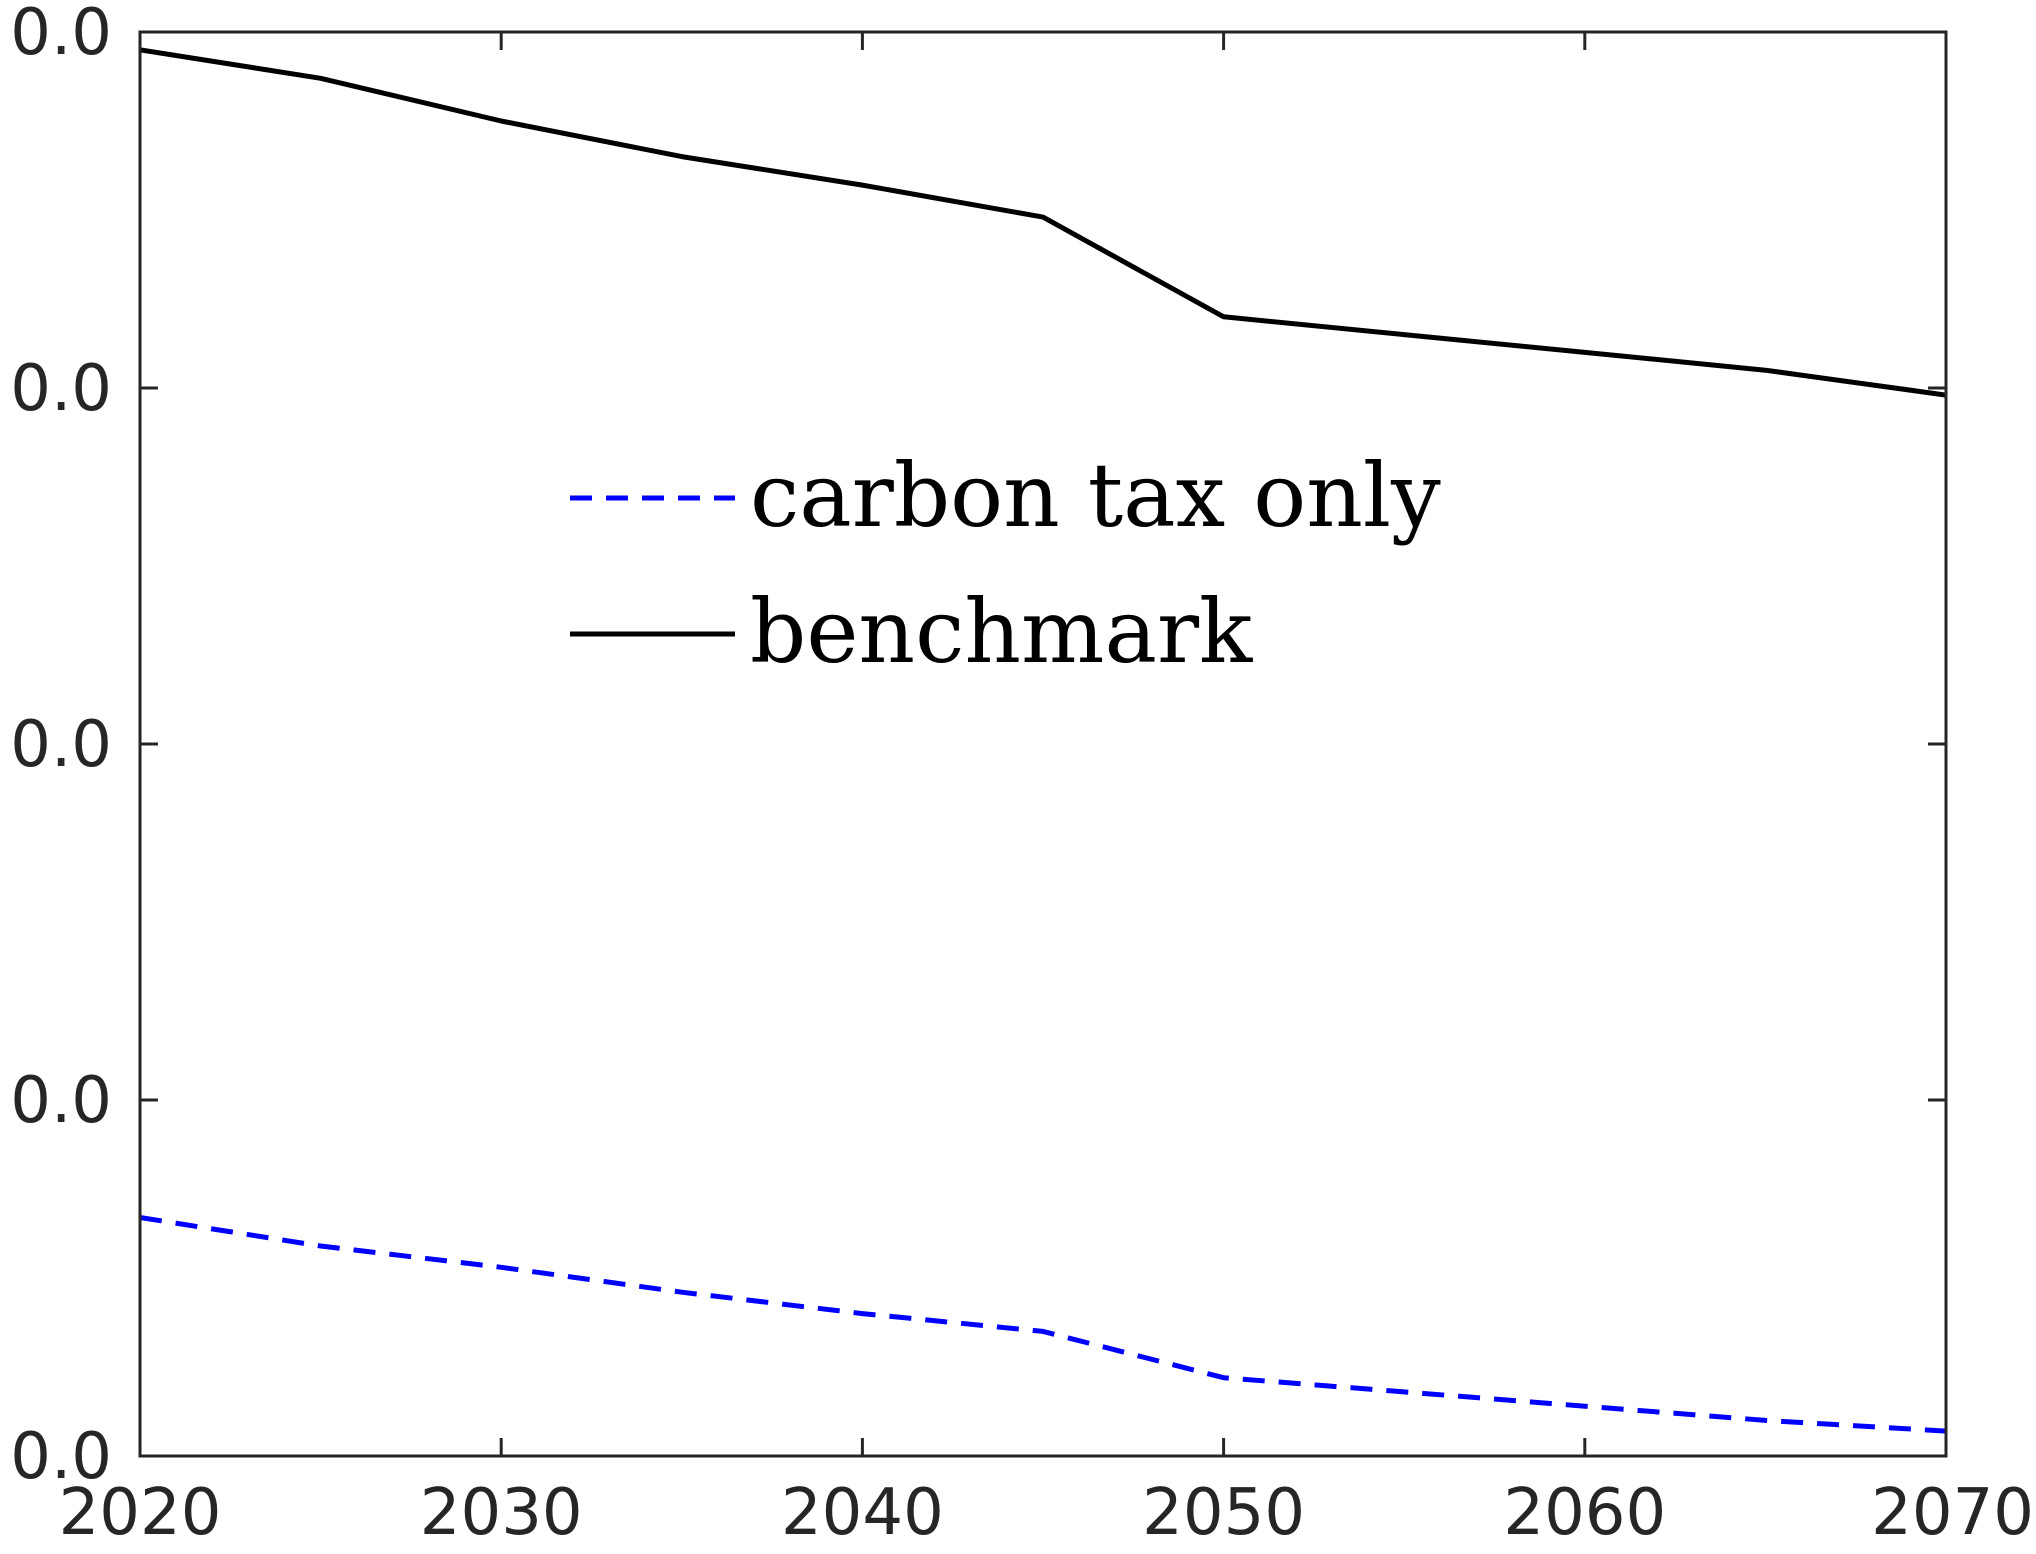  Describe the element at coordinates (140, 1513) in the screenshot. I see `x-tick-label: 2020` at that location.